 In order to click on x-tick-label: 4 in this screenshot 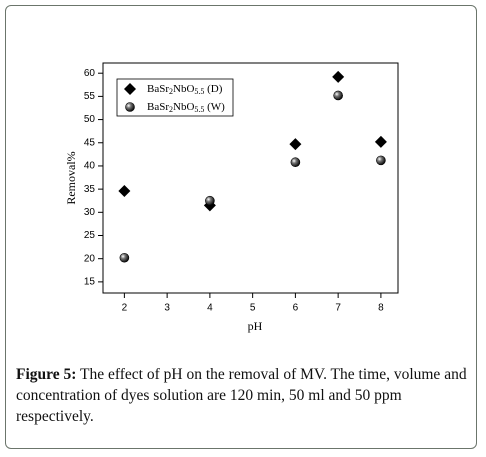, I will do `click(210, 308)`.